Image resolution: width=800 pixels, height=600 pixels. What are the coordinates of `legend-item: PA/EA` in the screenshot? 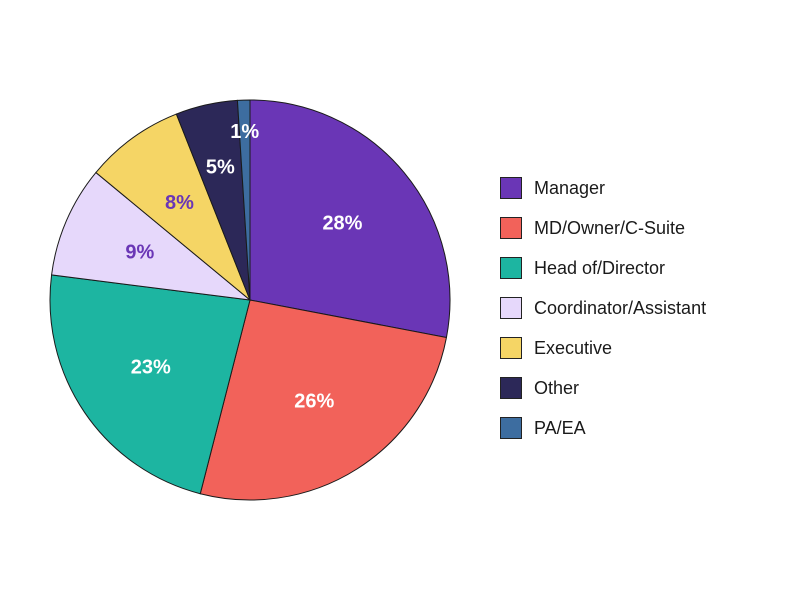 It's located at (603, 428).